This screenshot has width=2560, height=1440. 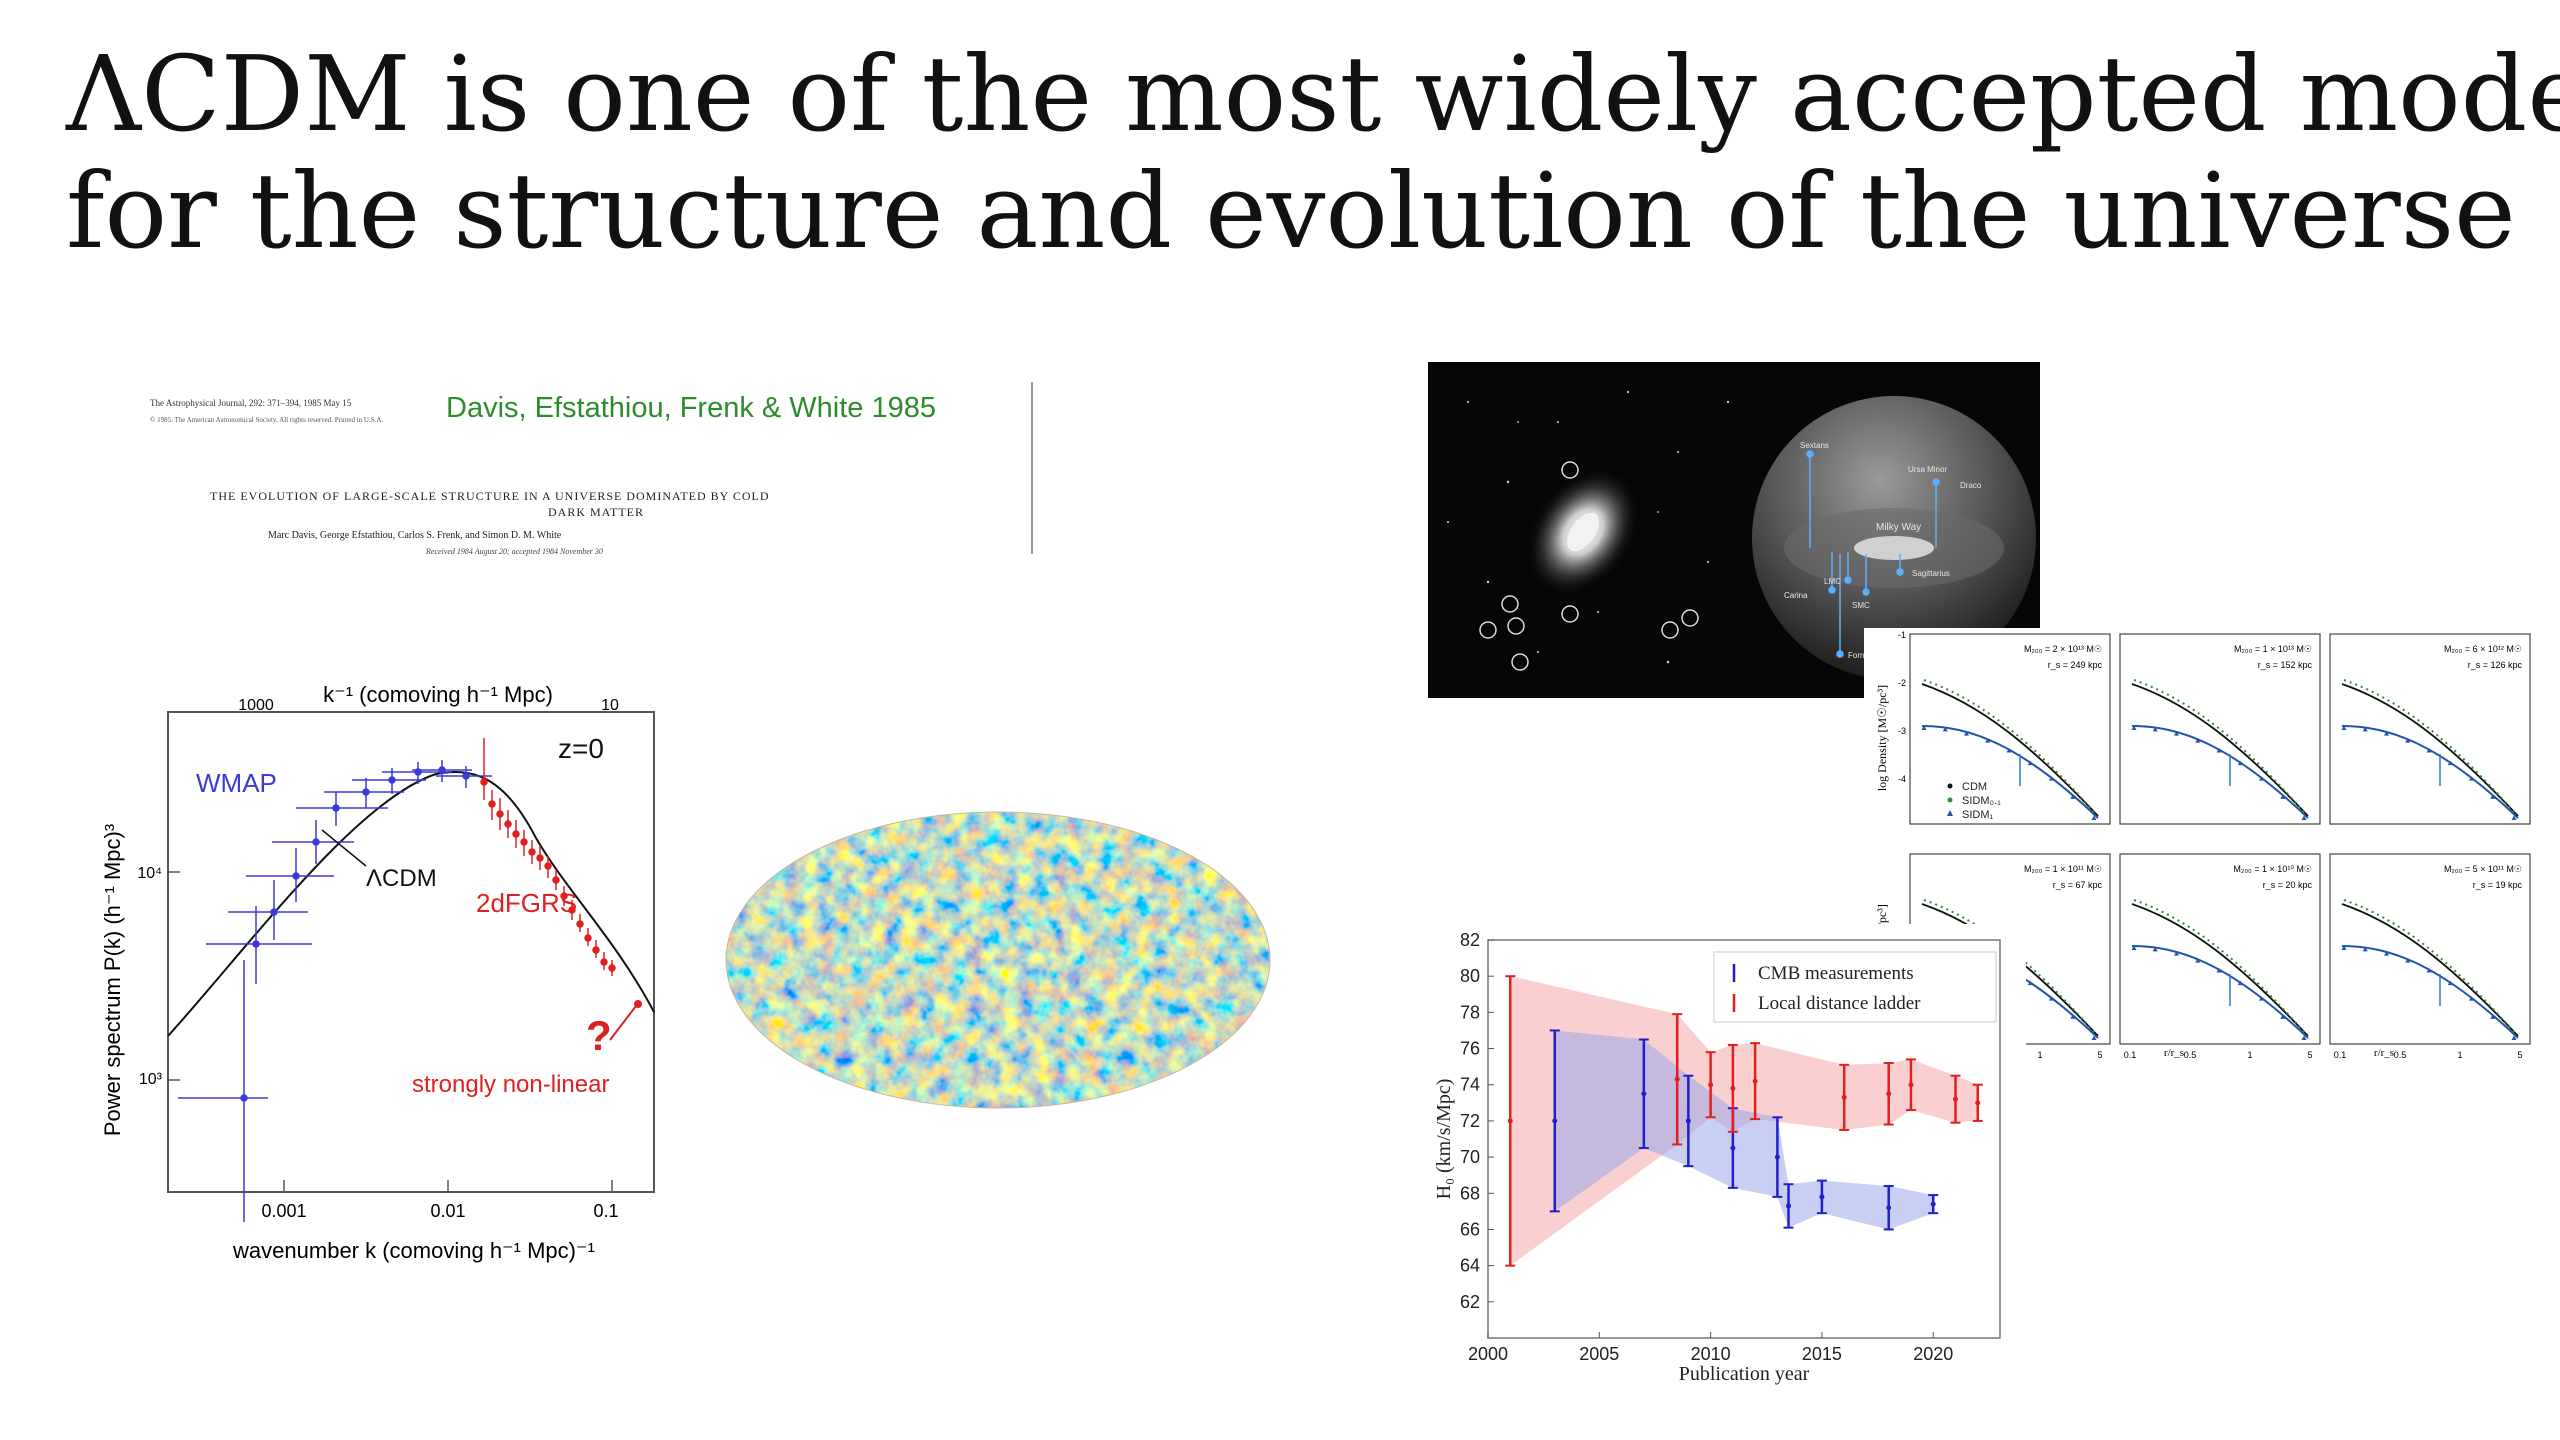 What do you see at coordinates (413, 1250) in the screenshot?
I see `x-axis-label: wavenumber k (comoving h⁻¹ Mpc)⁻¹` at bounding box center [413, 1250].